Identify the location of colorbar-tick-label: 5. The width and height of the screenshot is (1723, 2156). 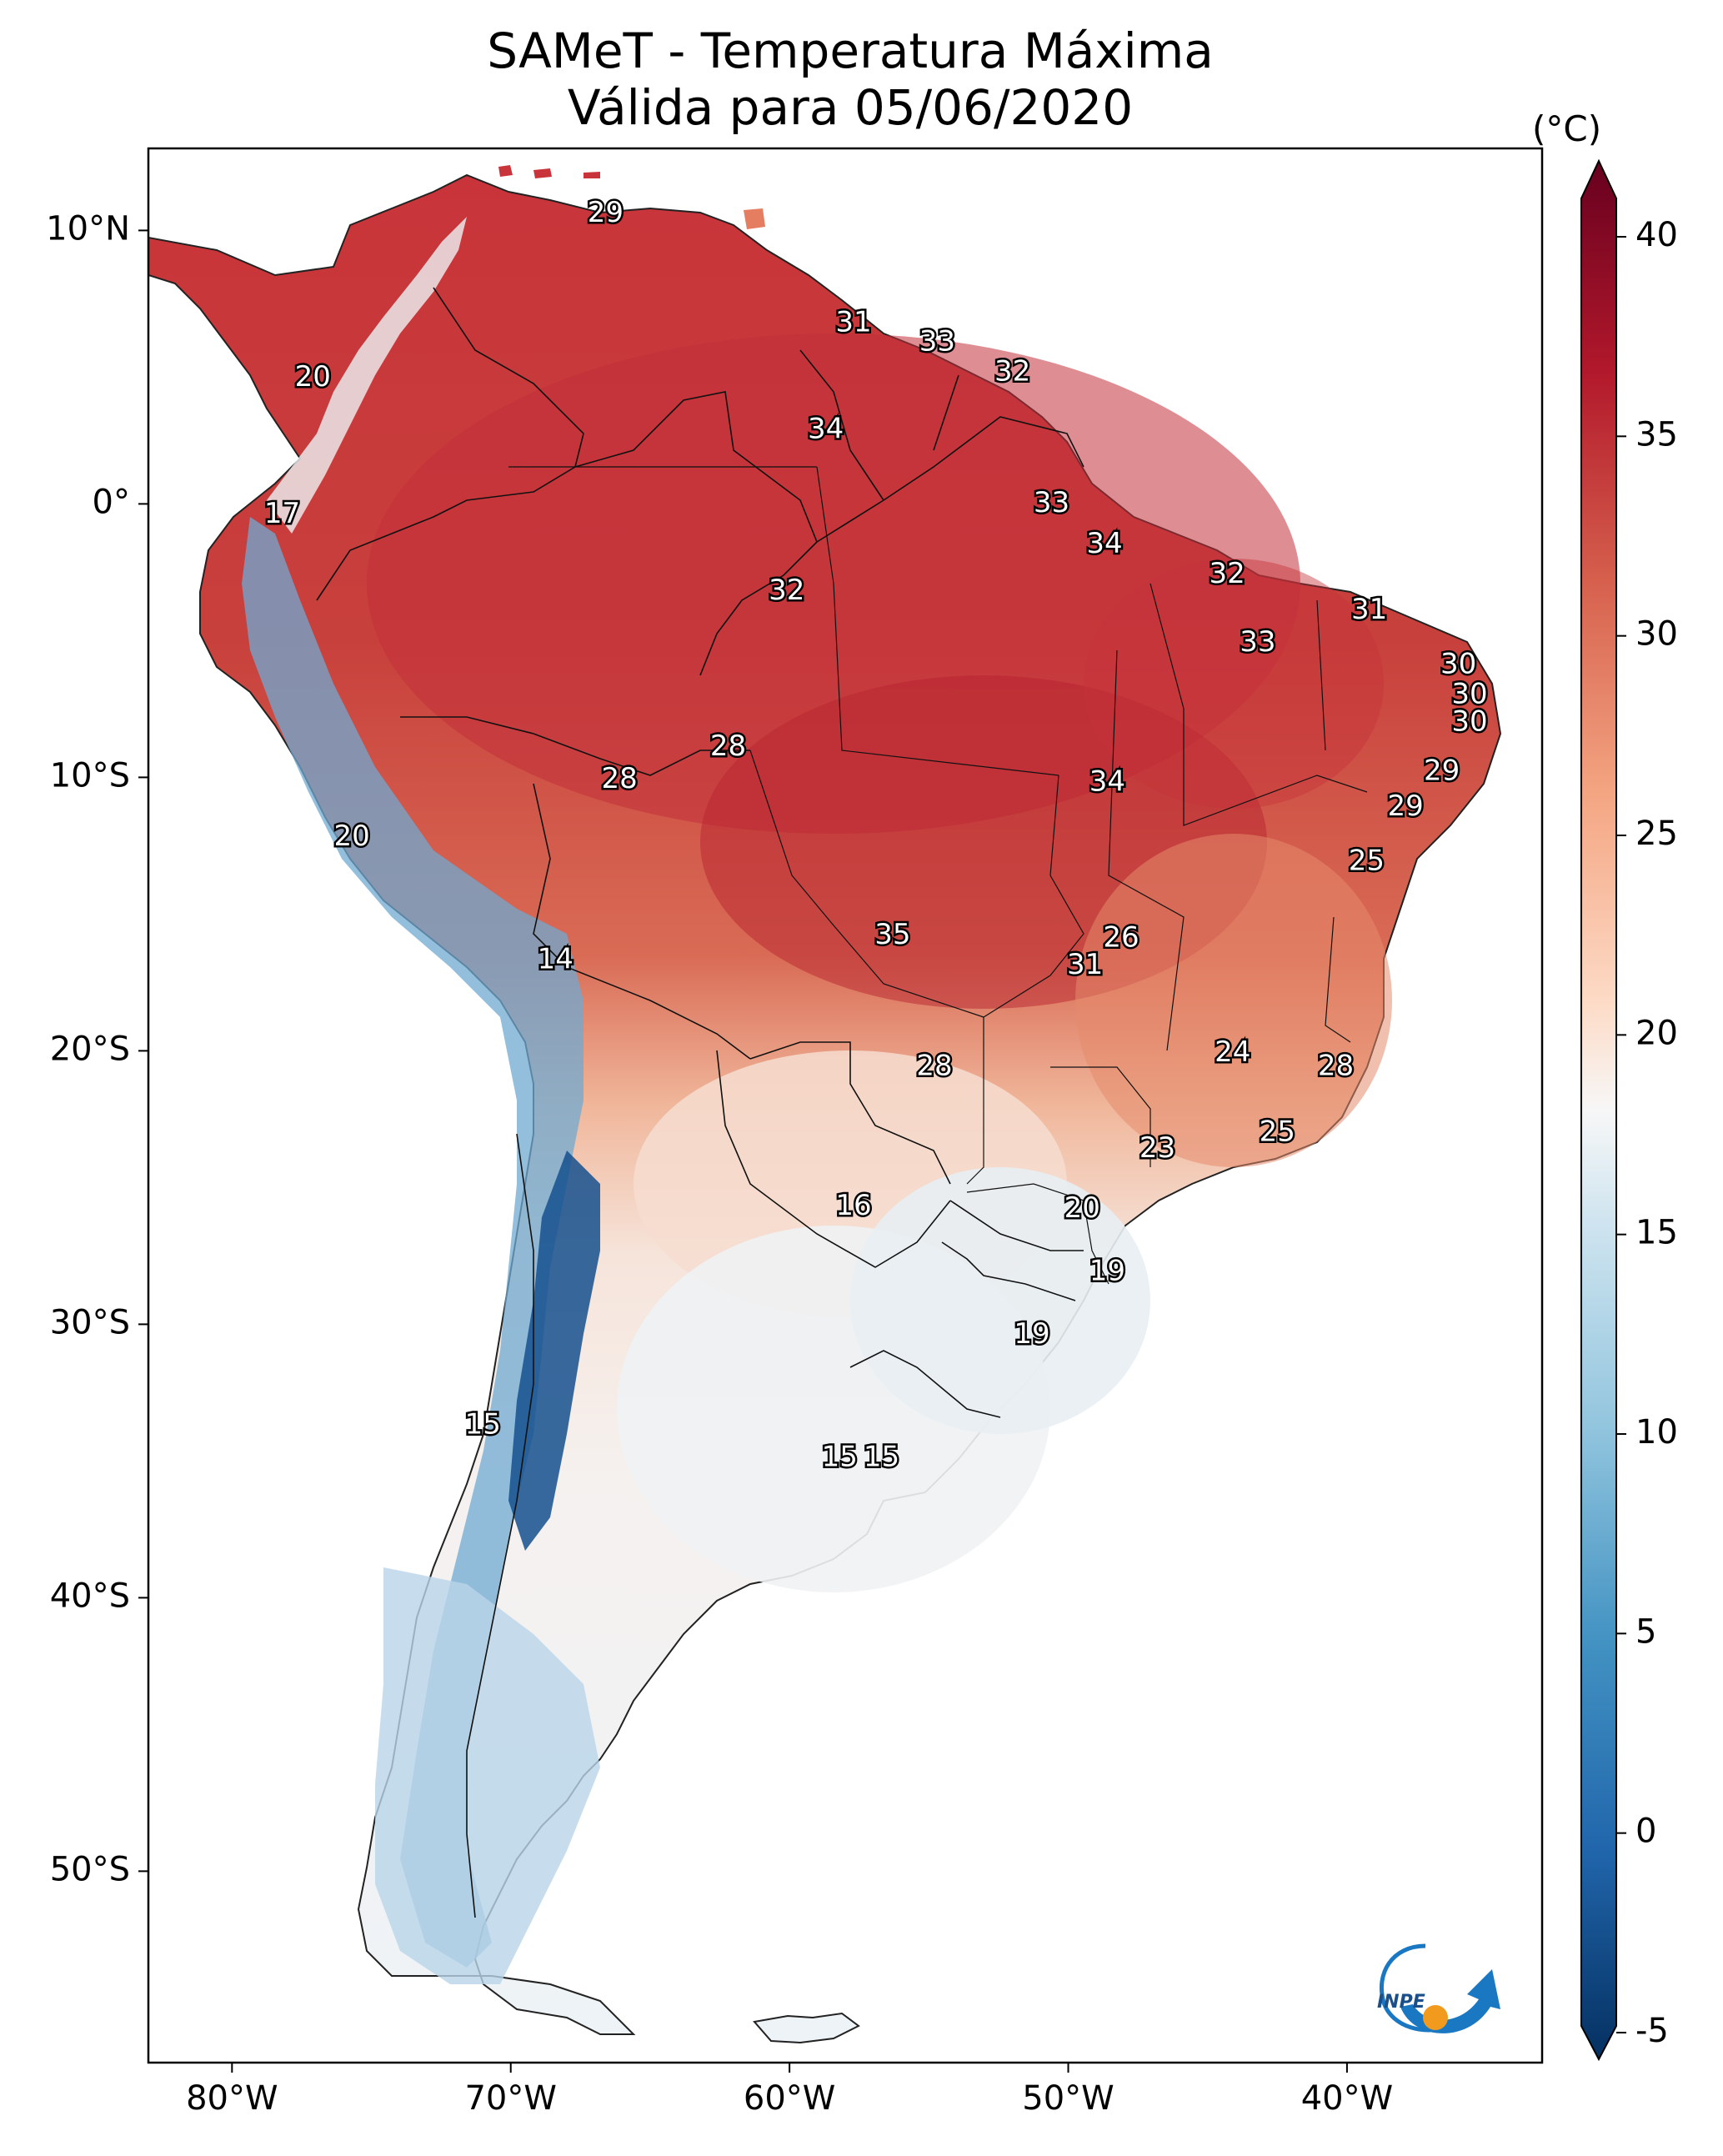
(1645, 1632).